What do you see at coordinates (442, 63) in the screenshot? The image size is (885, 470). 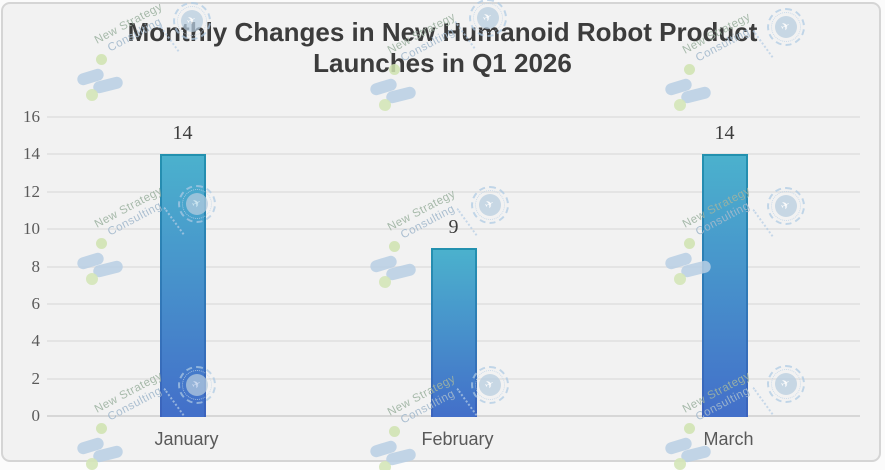 I see `chart-title-line2: Launches in Q1 2026` at bounding box center [442, 63].